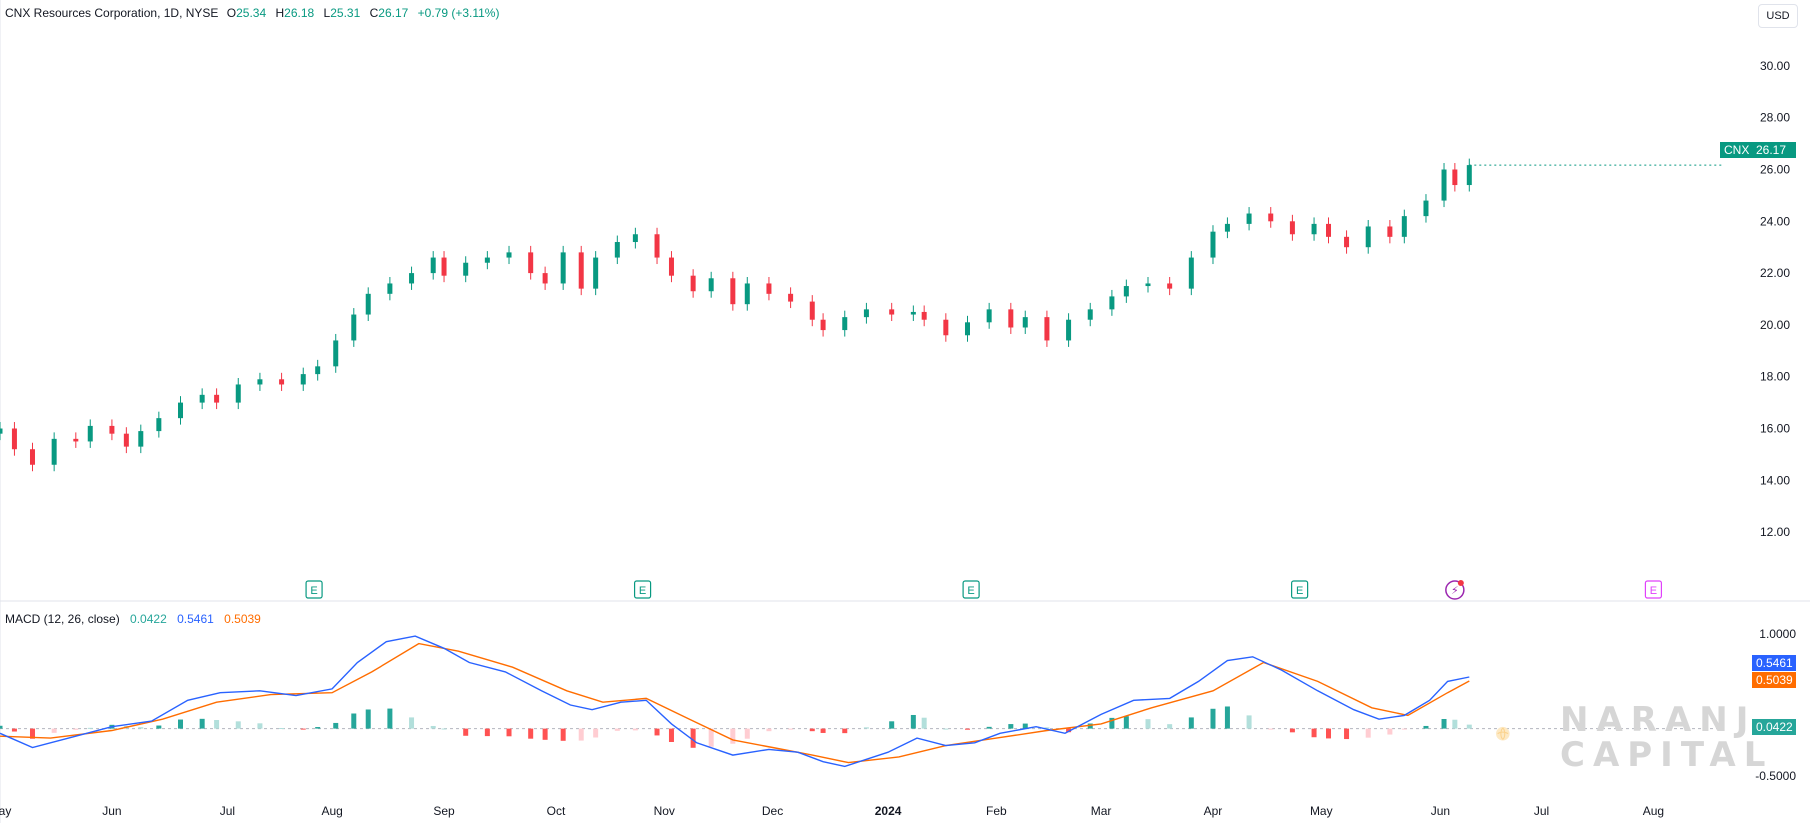 The width and height of the screenshot is (1810, 823). I want to click on price-tag-value: 26.17, so click(1774, 150).